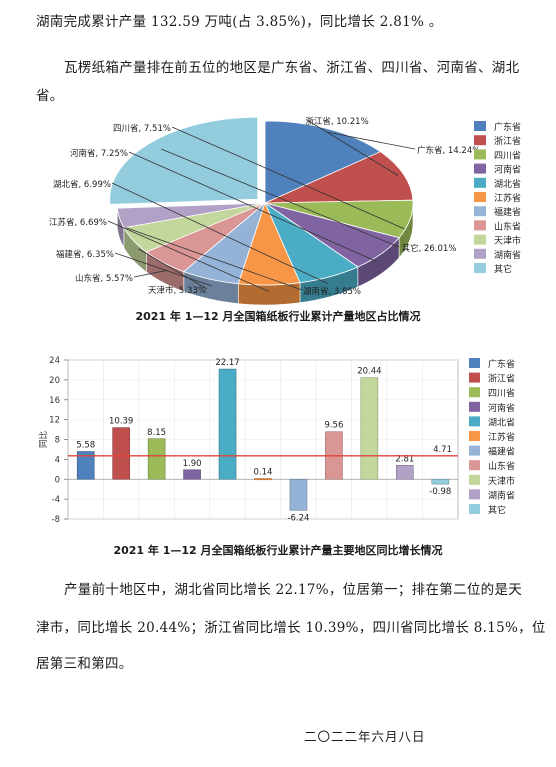  I want to click on bar-value-label-9: 20.44, so click(369, 372).